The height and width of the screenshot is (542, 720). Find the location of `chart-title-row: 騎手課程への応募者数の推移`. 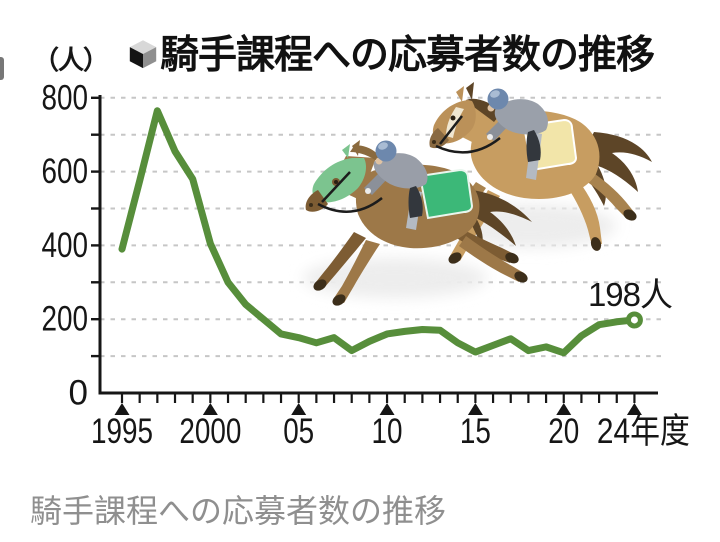

chart-title-row: 騎手課程への応募者数の推移 is located at coordinates (391, 52).